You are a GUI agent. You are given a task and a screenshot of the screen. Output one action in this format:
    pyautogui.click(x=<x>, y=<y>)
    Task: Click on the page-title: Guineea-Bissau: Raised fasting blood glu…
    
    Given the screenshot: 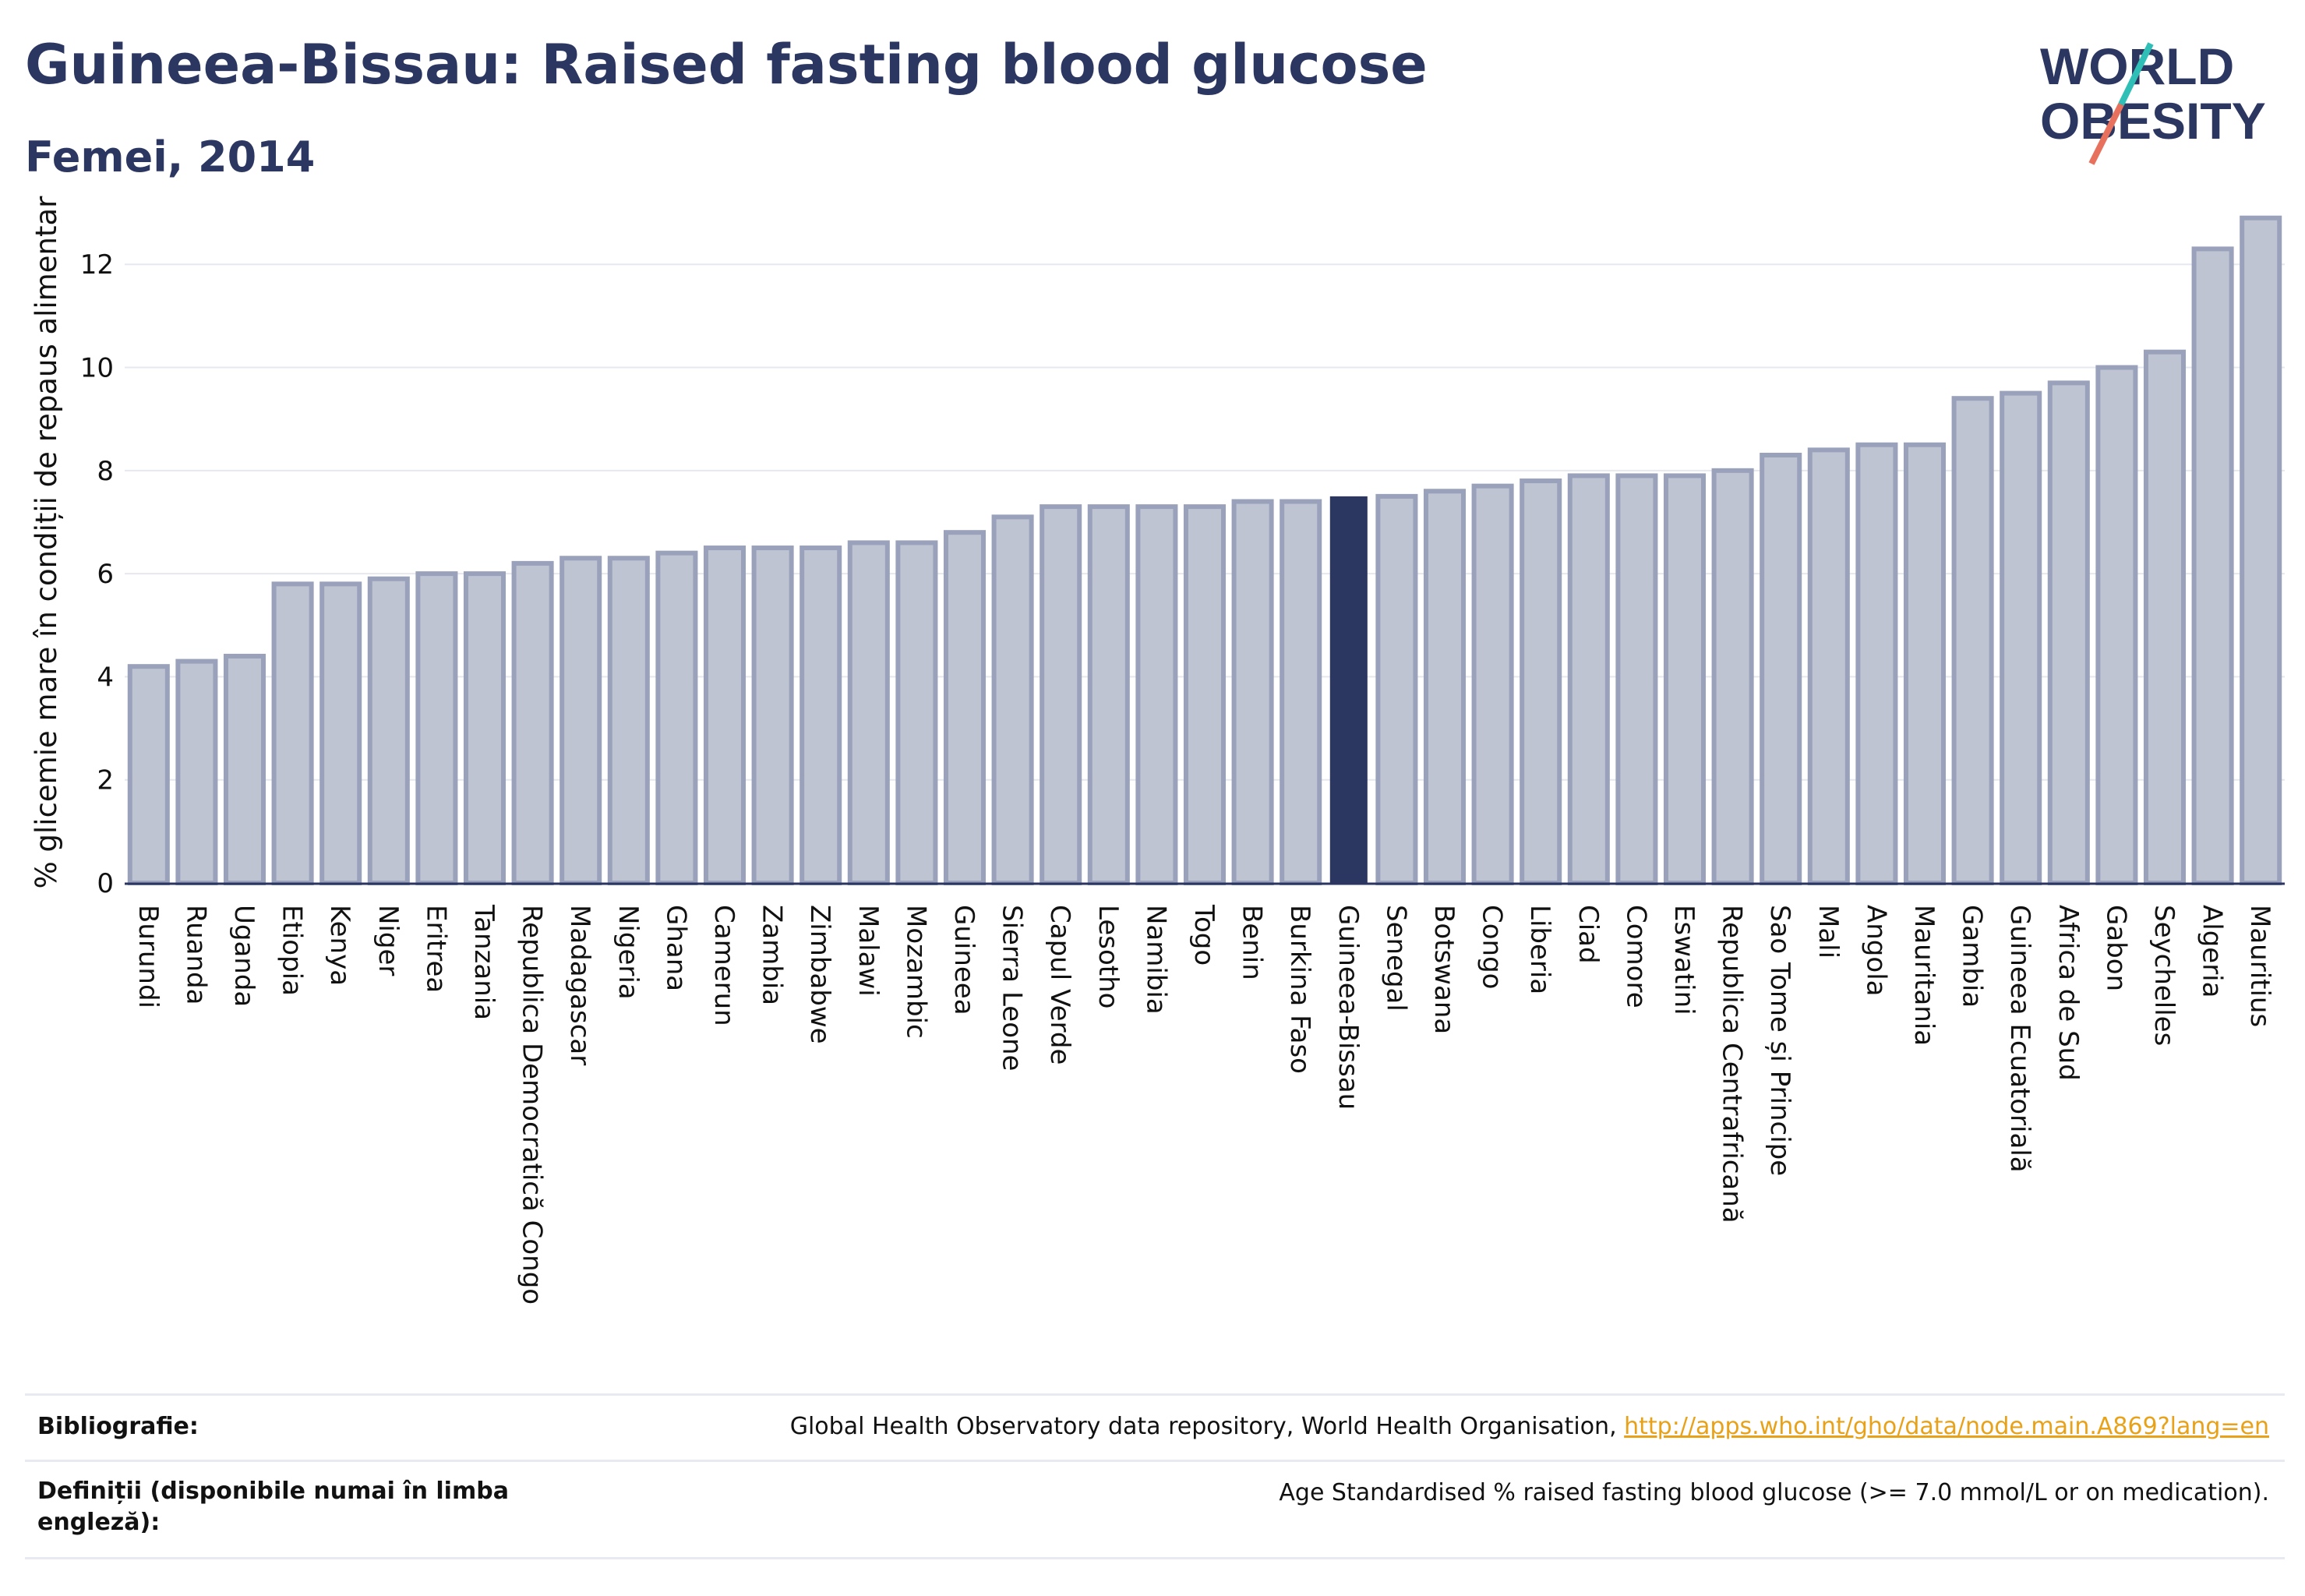 What is the action you would take?
    pyautogui.click(x=726, y=65)
    